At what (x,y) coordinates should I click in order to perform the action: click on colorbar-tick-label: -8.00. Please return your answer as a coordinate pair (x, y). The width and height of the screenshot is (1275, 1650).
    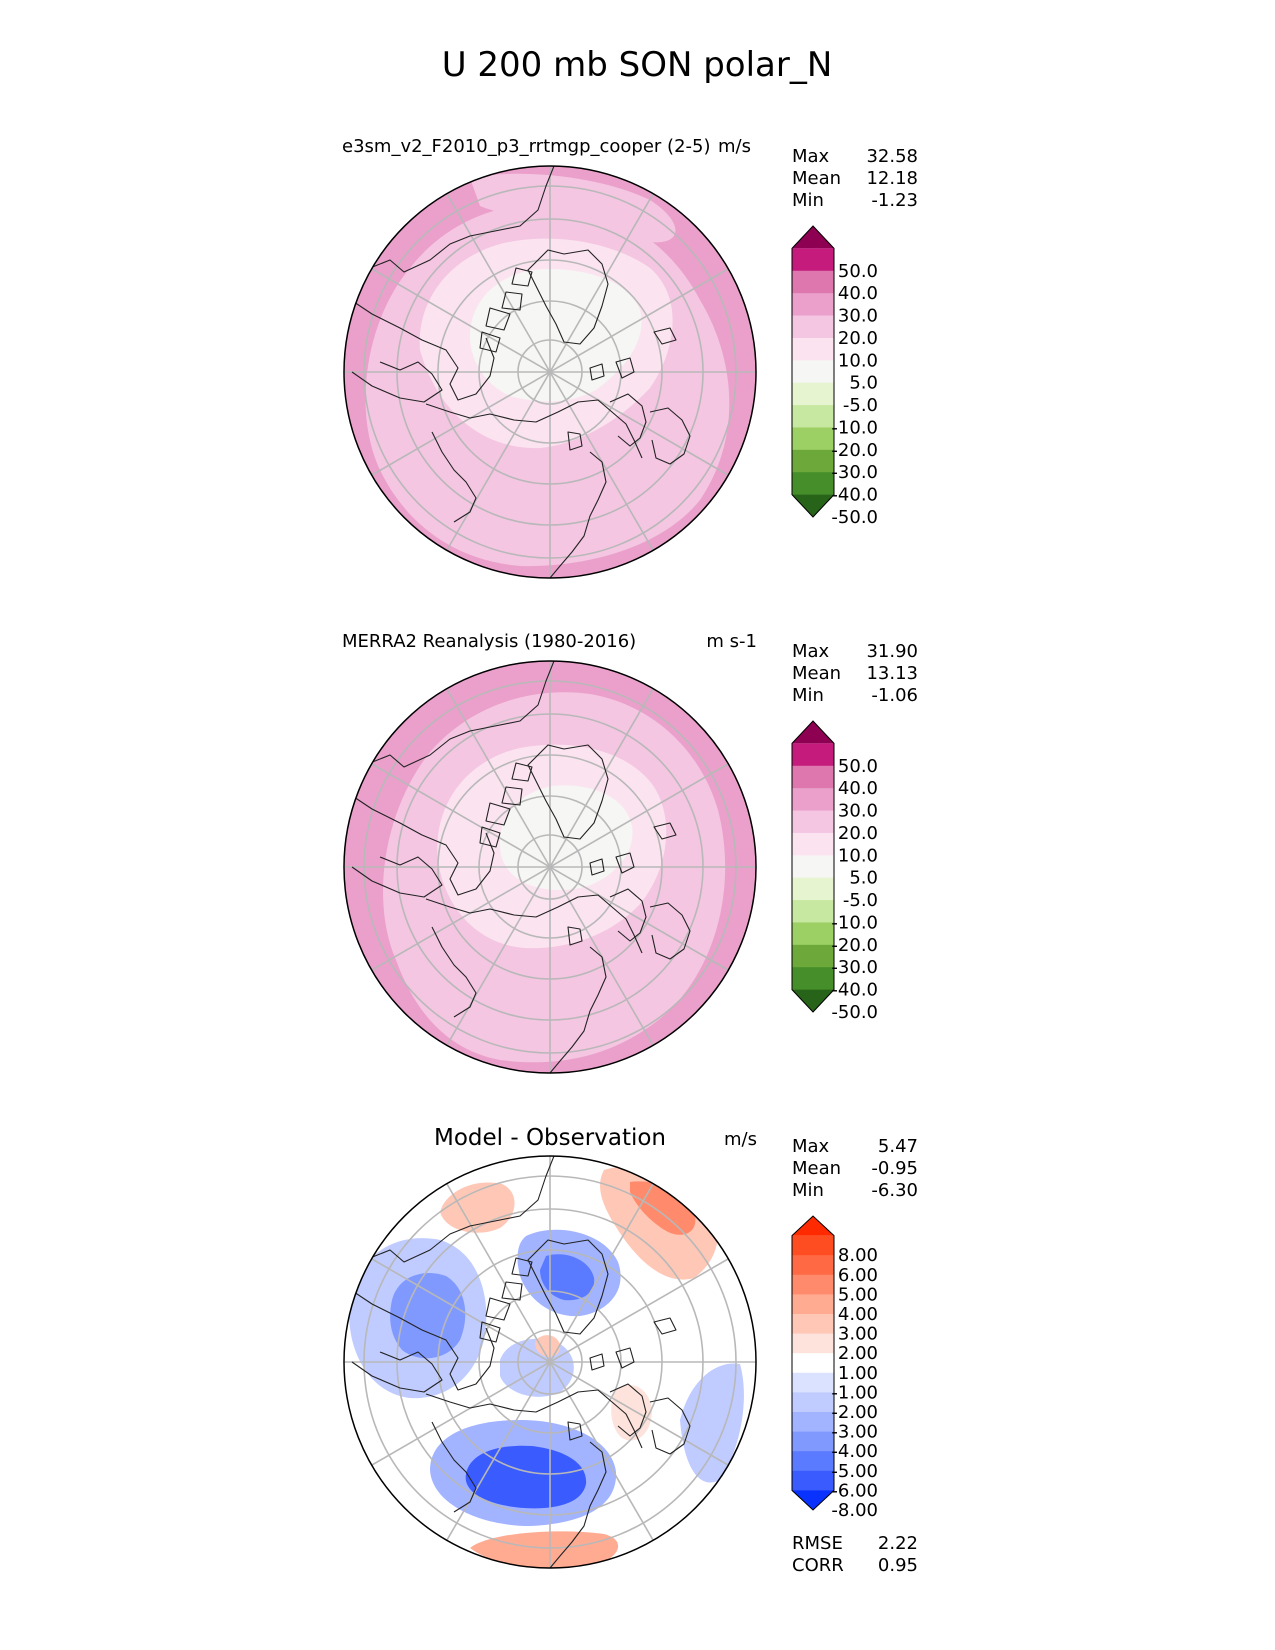
    Looking at the image, I should click on (854, 1510).